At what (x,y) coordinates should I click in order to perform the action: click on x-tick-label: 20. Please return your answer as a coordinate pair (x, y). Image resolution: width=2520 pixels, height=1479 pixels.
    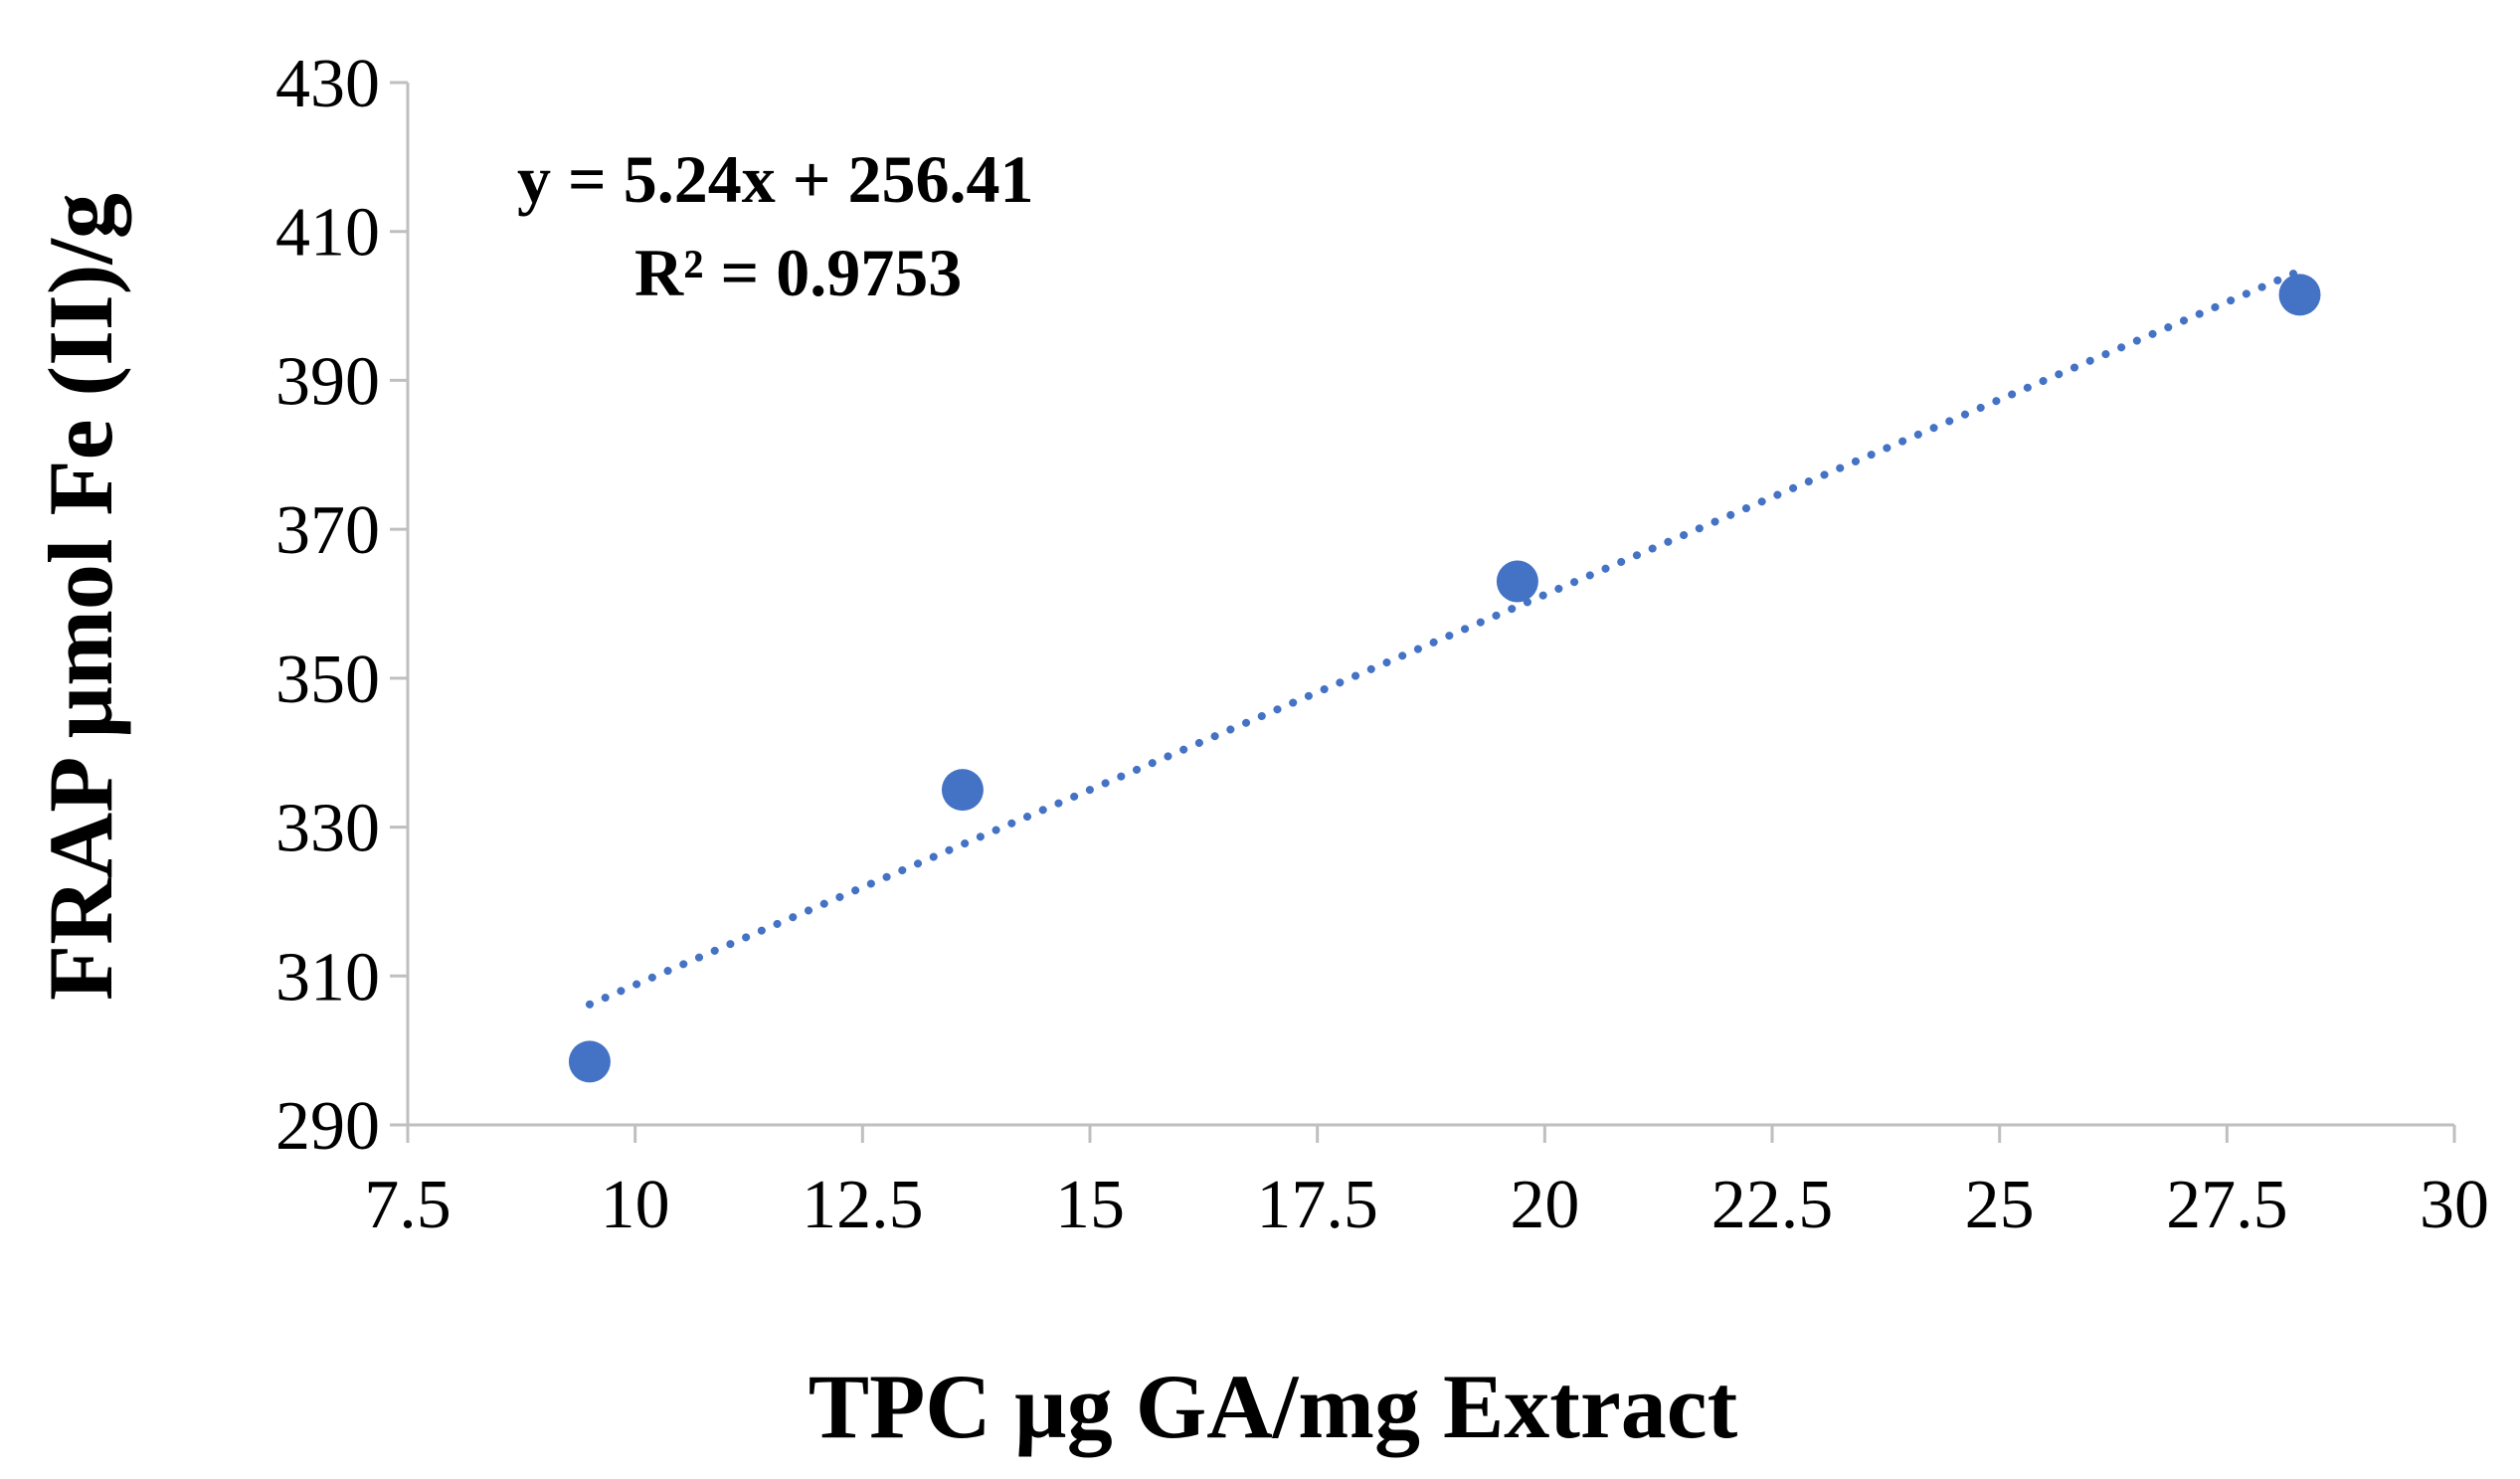
    Looking at the image, I should click on (1544, 1205).